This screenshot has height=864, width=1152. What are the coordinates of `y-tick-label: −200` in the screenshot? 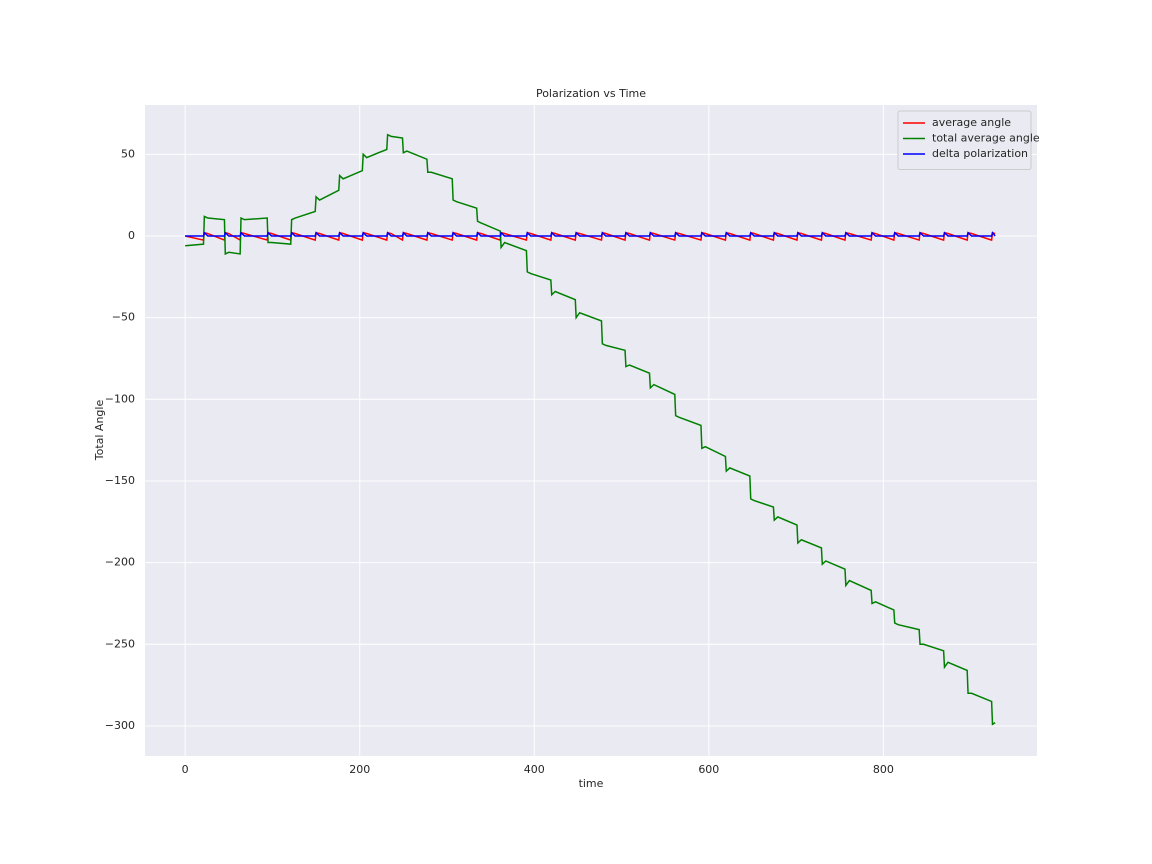 It's located at (120, 562).